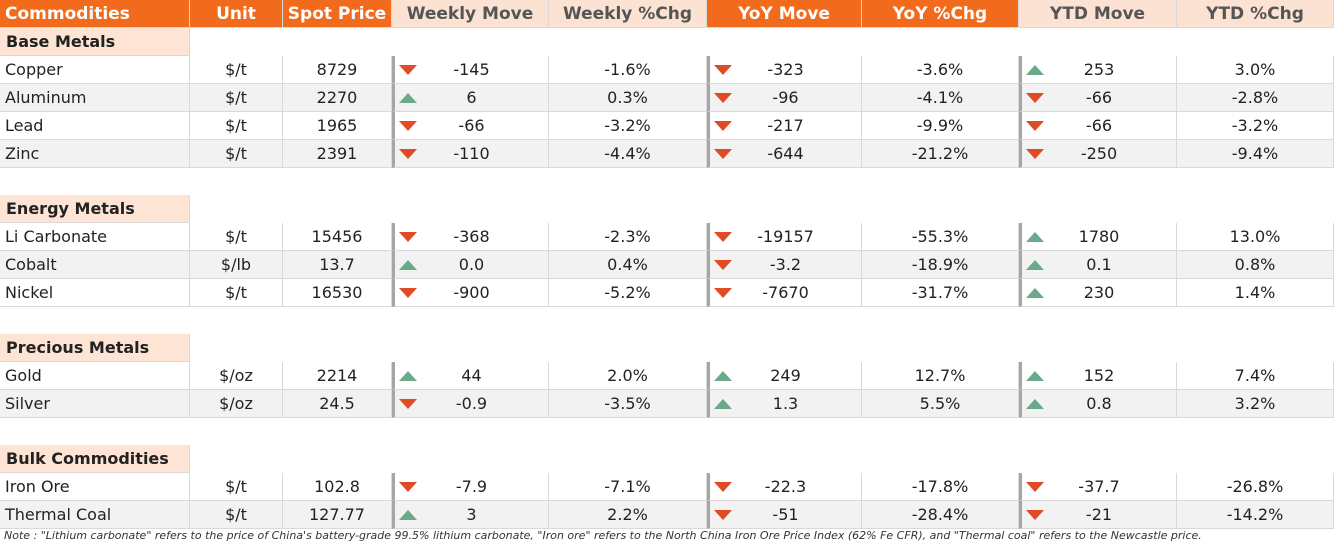  I want to click on cell: 16530, so click(337, 293).